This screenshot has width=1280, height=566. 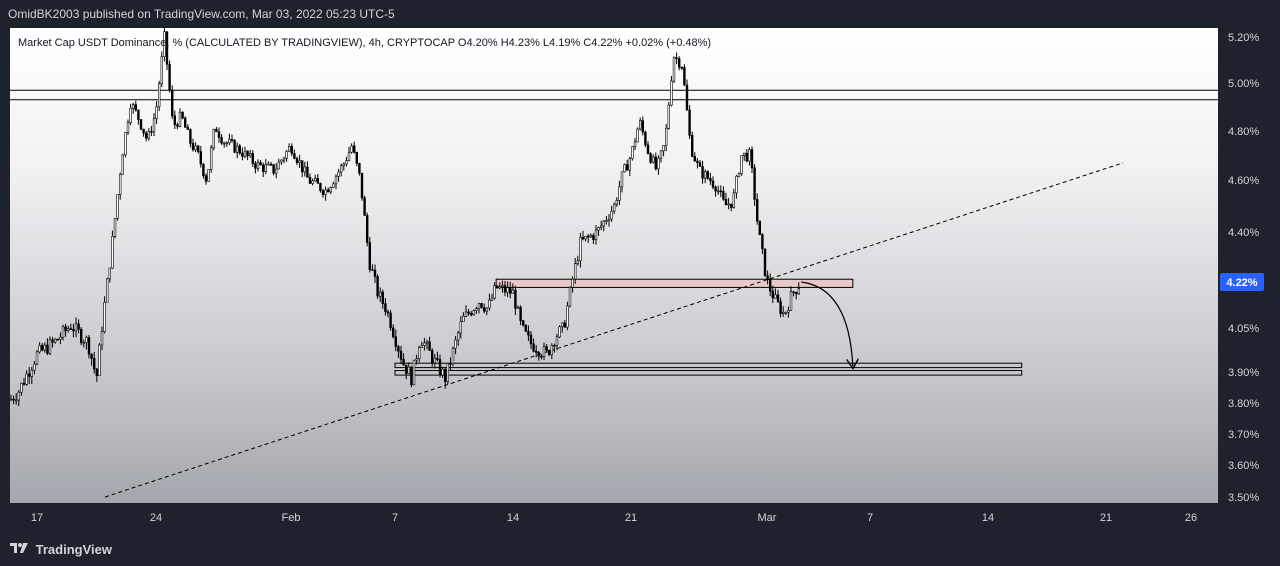 I want to click on support-zone-upper, so click(x=708, y=365).